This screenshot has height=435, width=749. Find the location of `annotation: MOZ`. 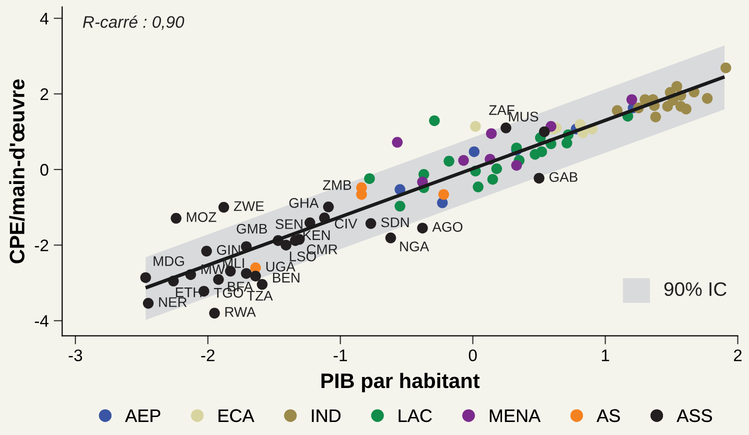

annotation: MOZ is located at coordinates (201, 217).